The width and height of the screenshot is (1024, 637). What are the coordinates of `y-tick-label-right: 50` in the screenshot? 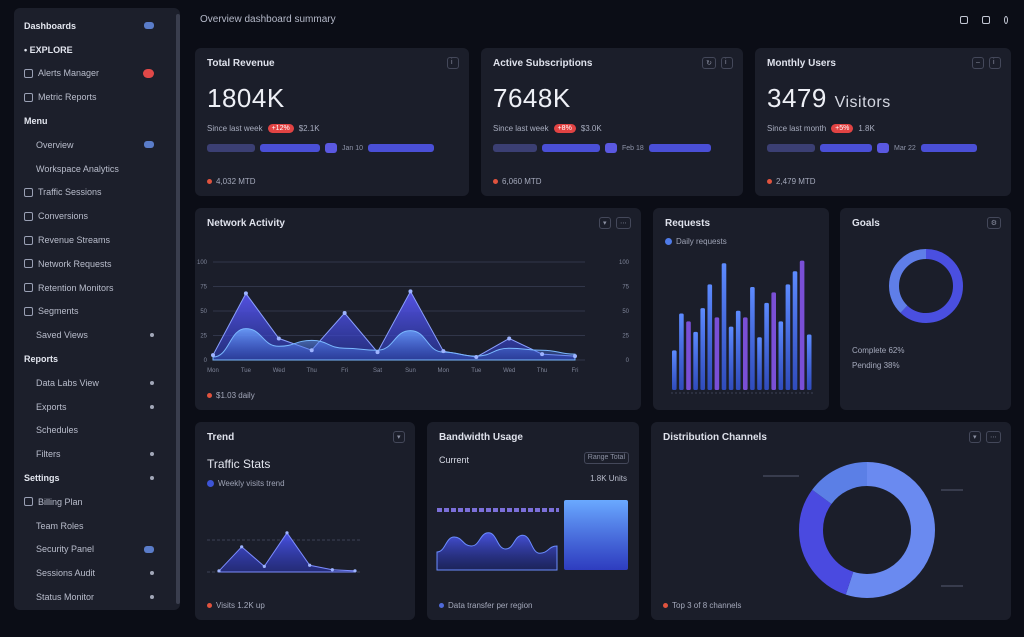 It's located at (625, 312).